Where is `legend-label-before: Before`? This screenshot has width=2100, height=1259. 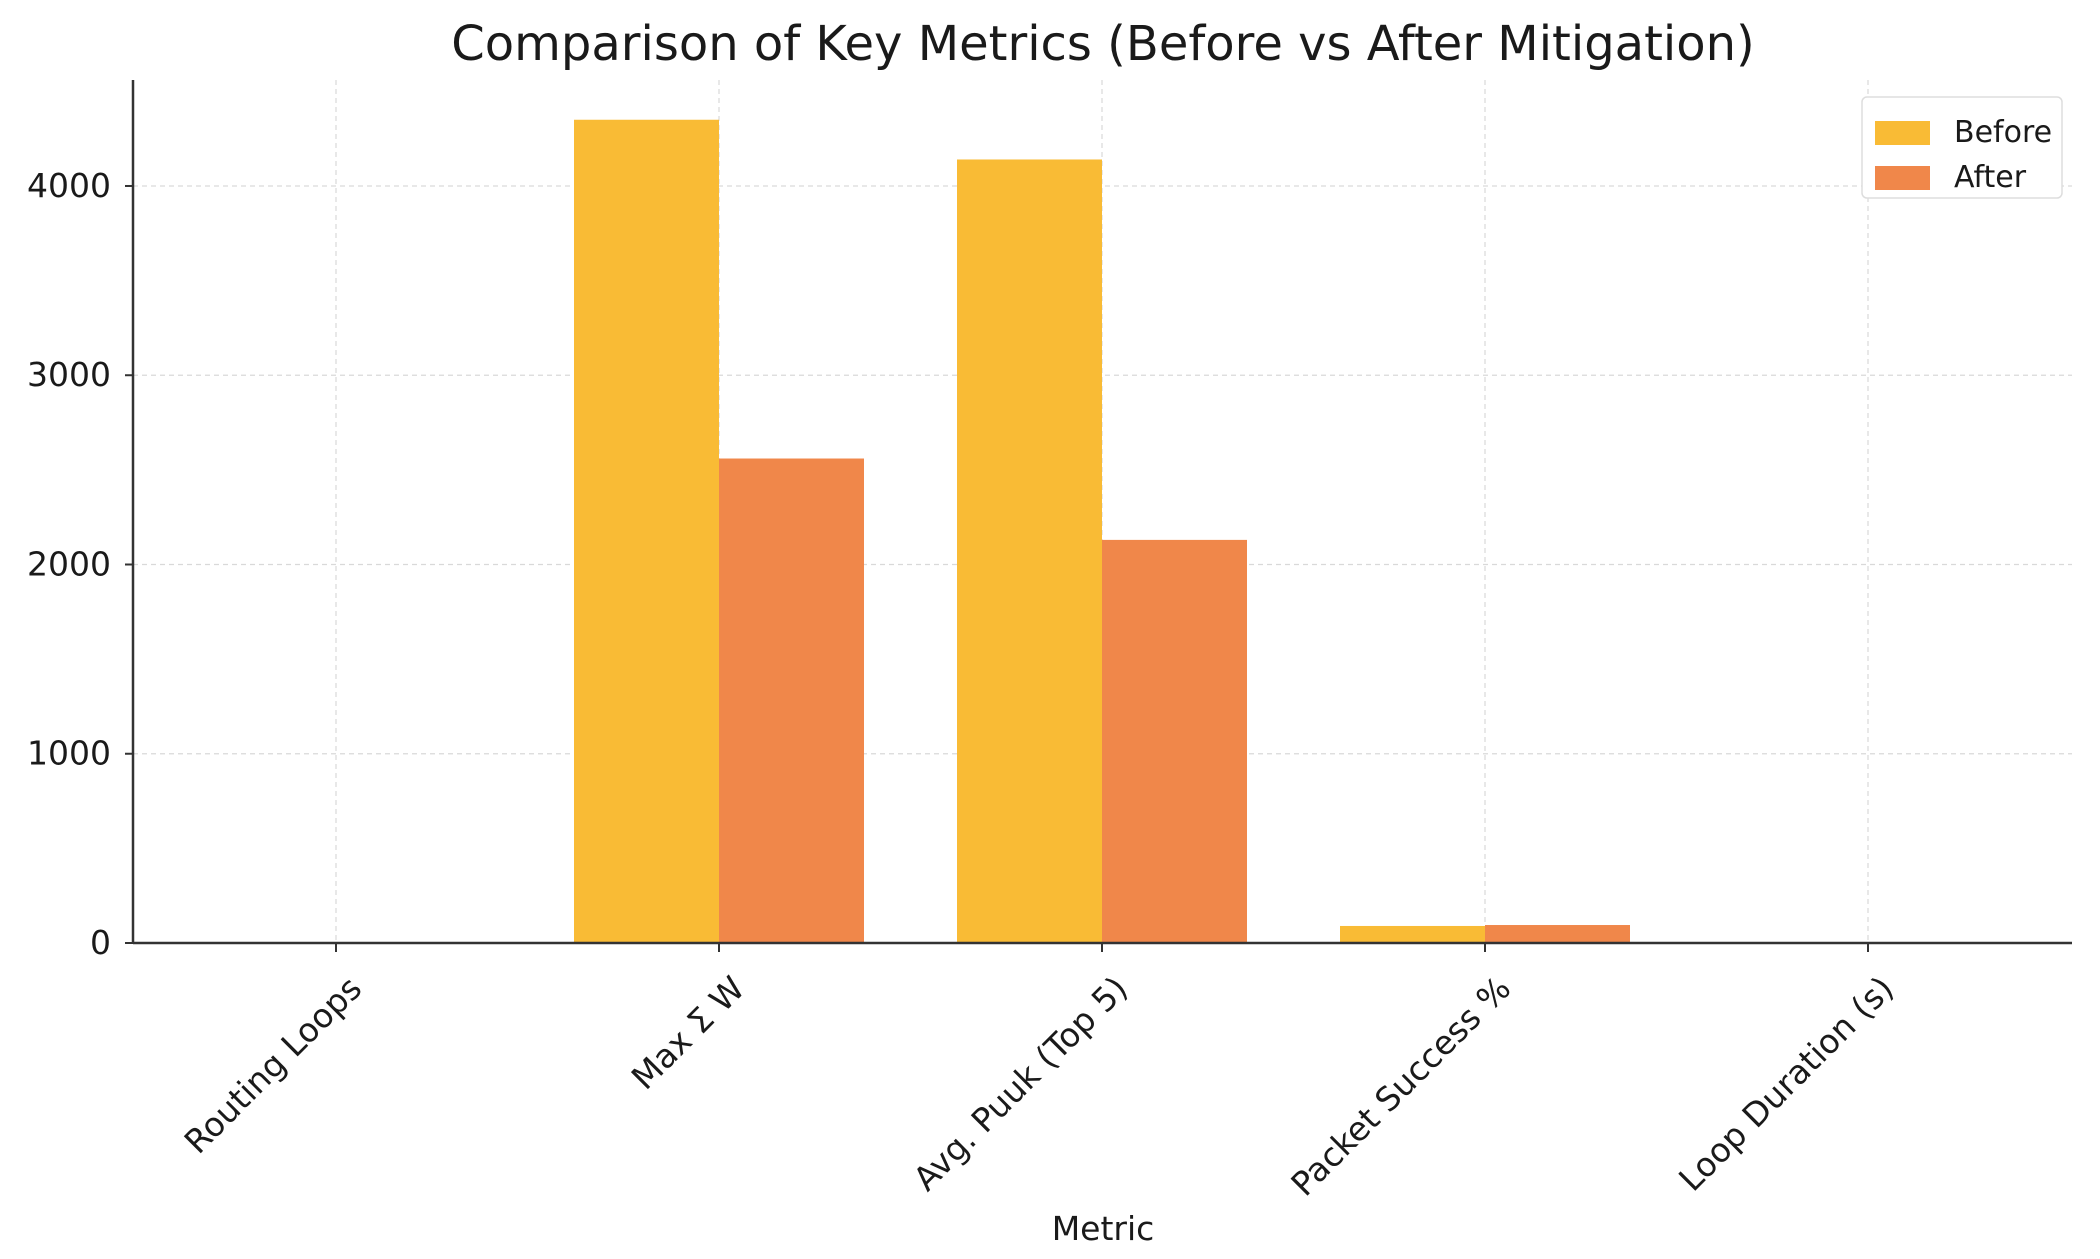 legend-label-before: Before is located at coordinates (2003, 132).